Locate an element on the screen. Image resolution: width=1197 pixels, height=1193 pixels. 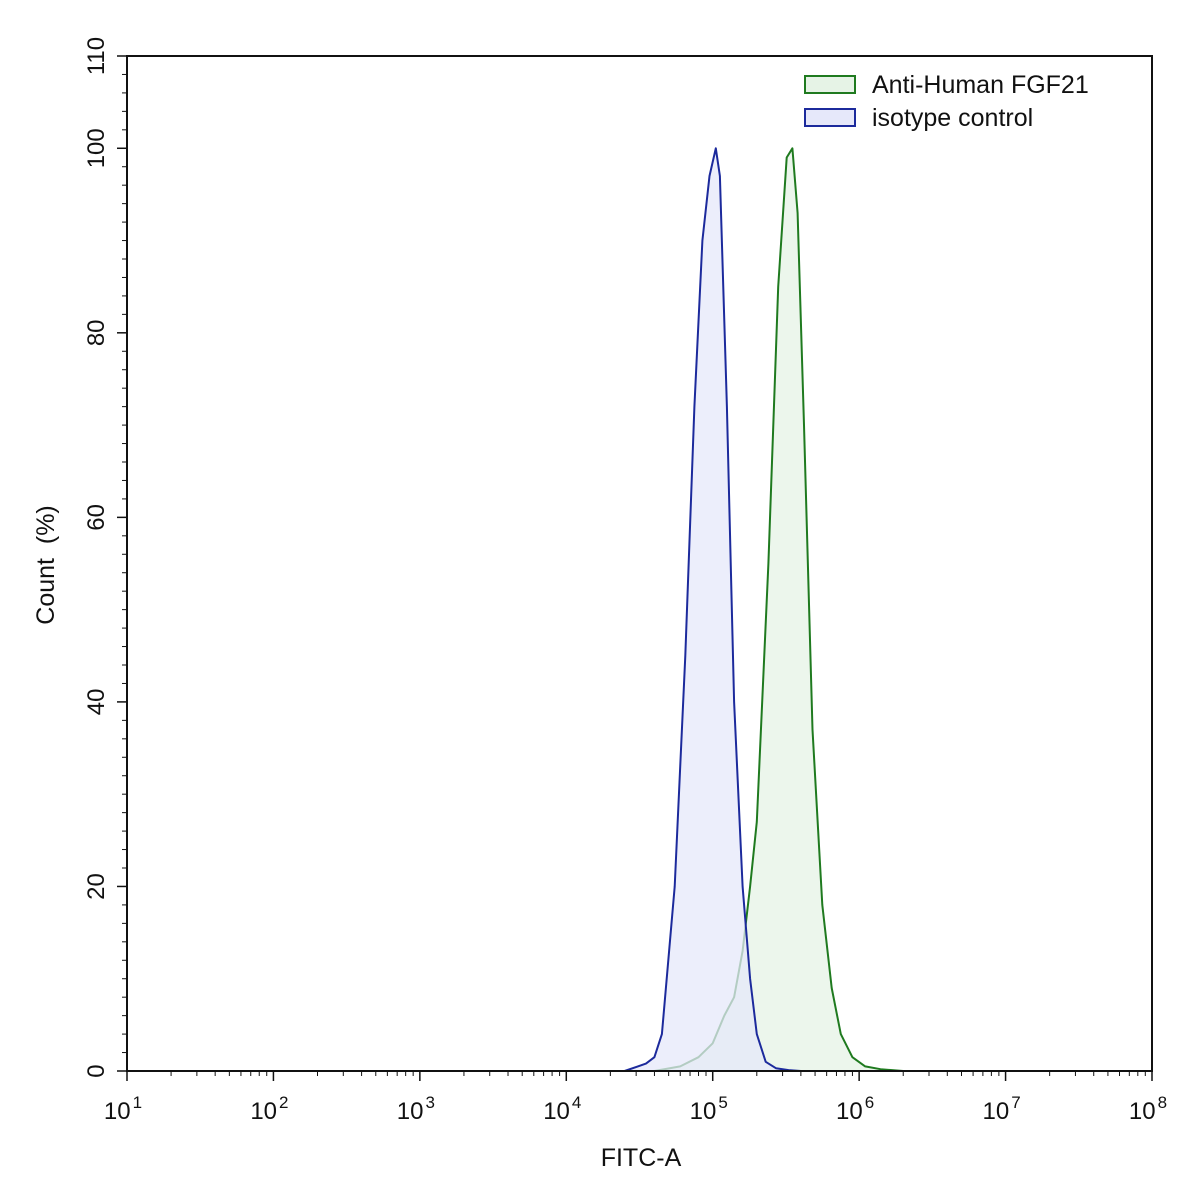
series-2-area is located at coordinates (712, 610).